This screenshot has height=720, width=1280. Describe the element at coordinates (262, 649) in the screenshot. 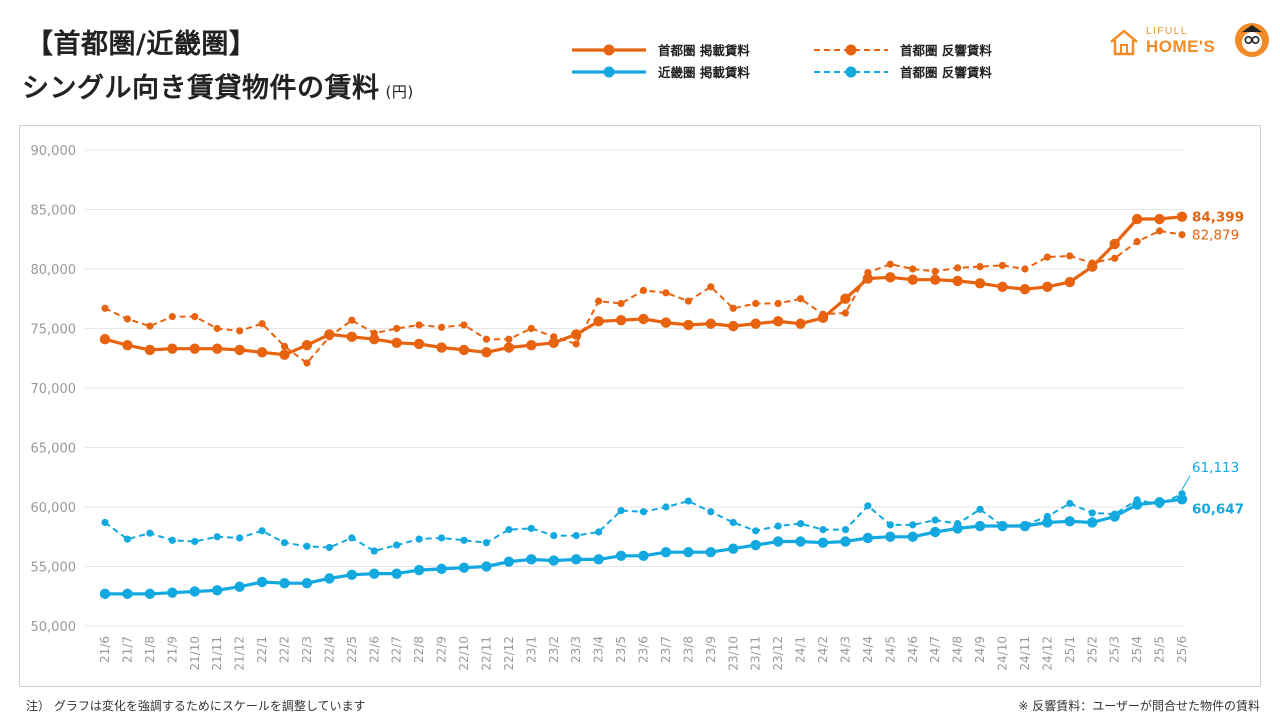

I see `x-tick-label: 22/1` at that location.